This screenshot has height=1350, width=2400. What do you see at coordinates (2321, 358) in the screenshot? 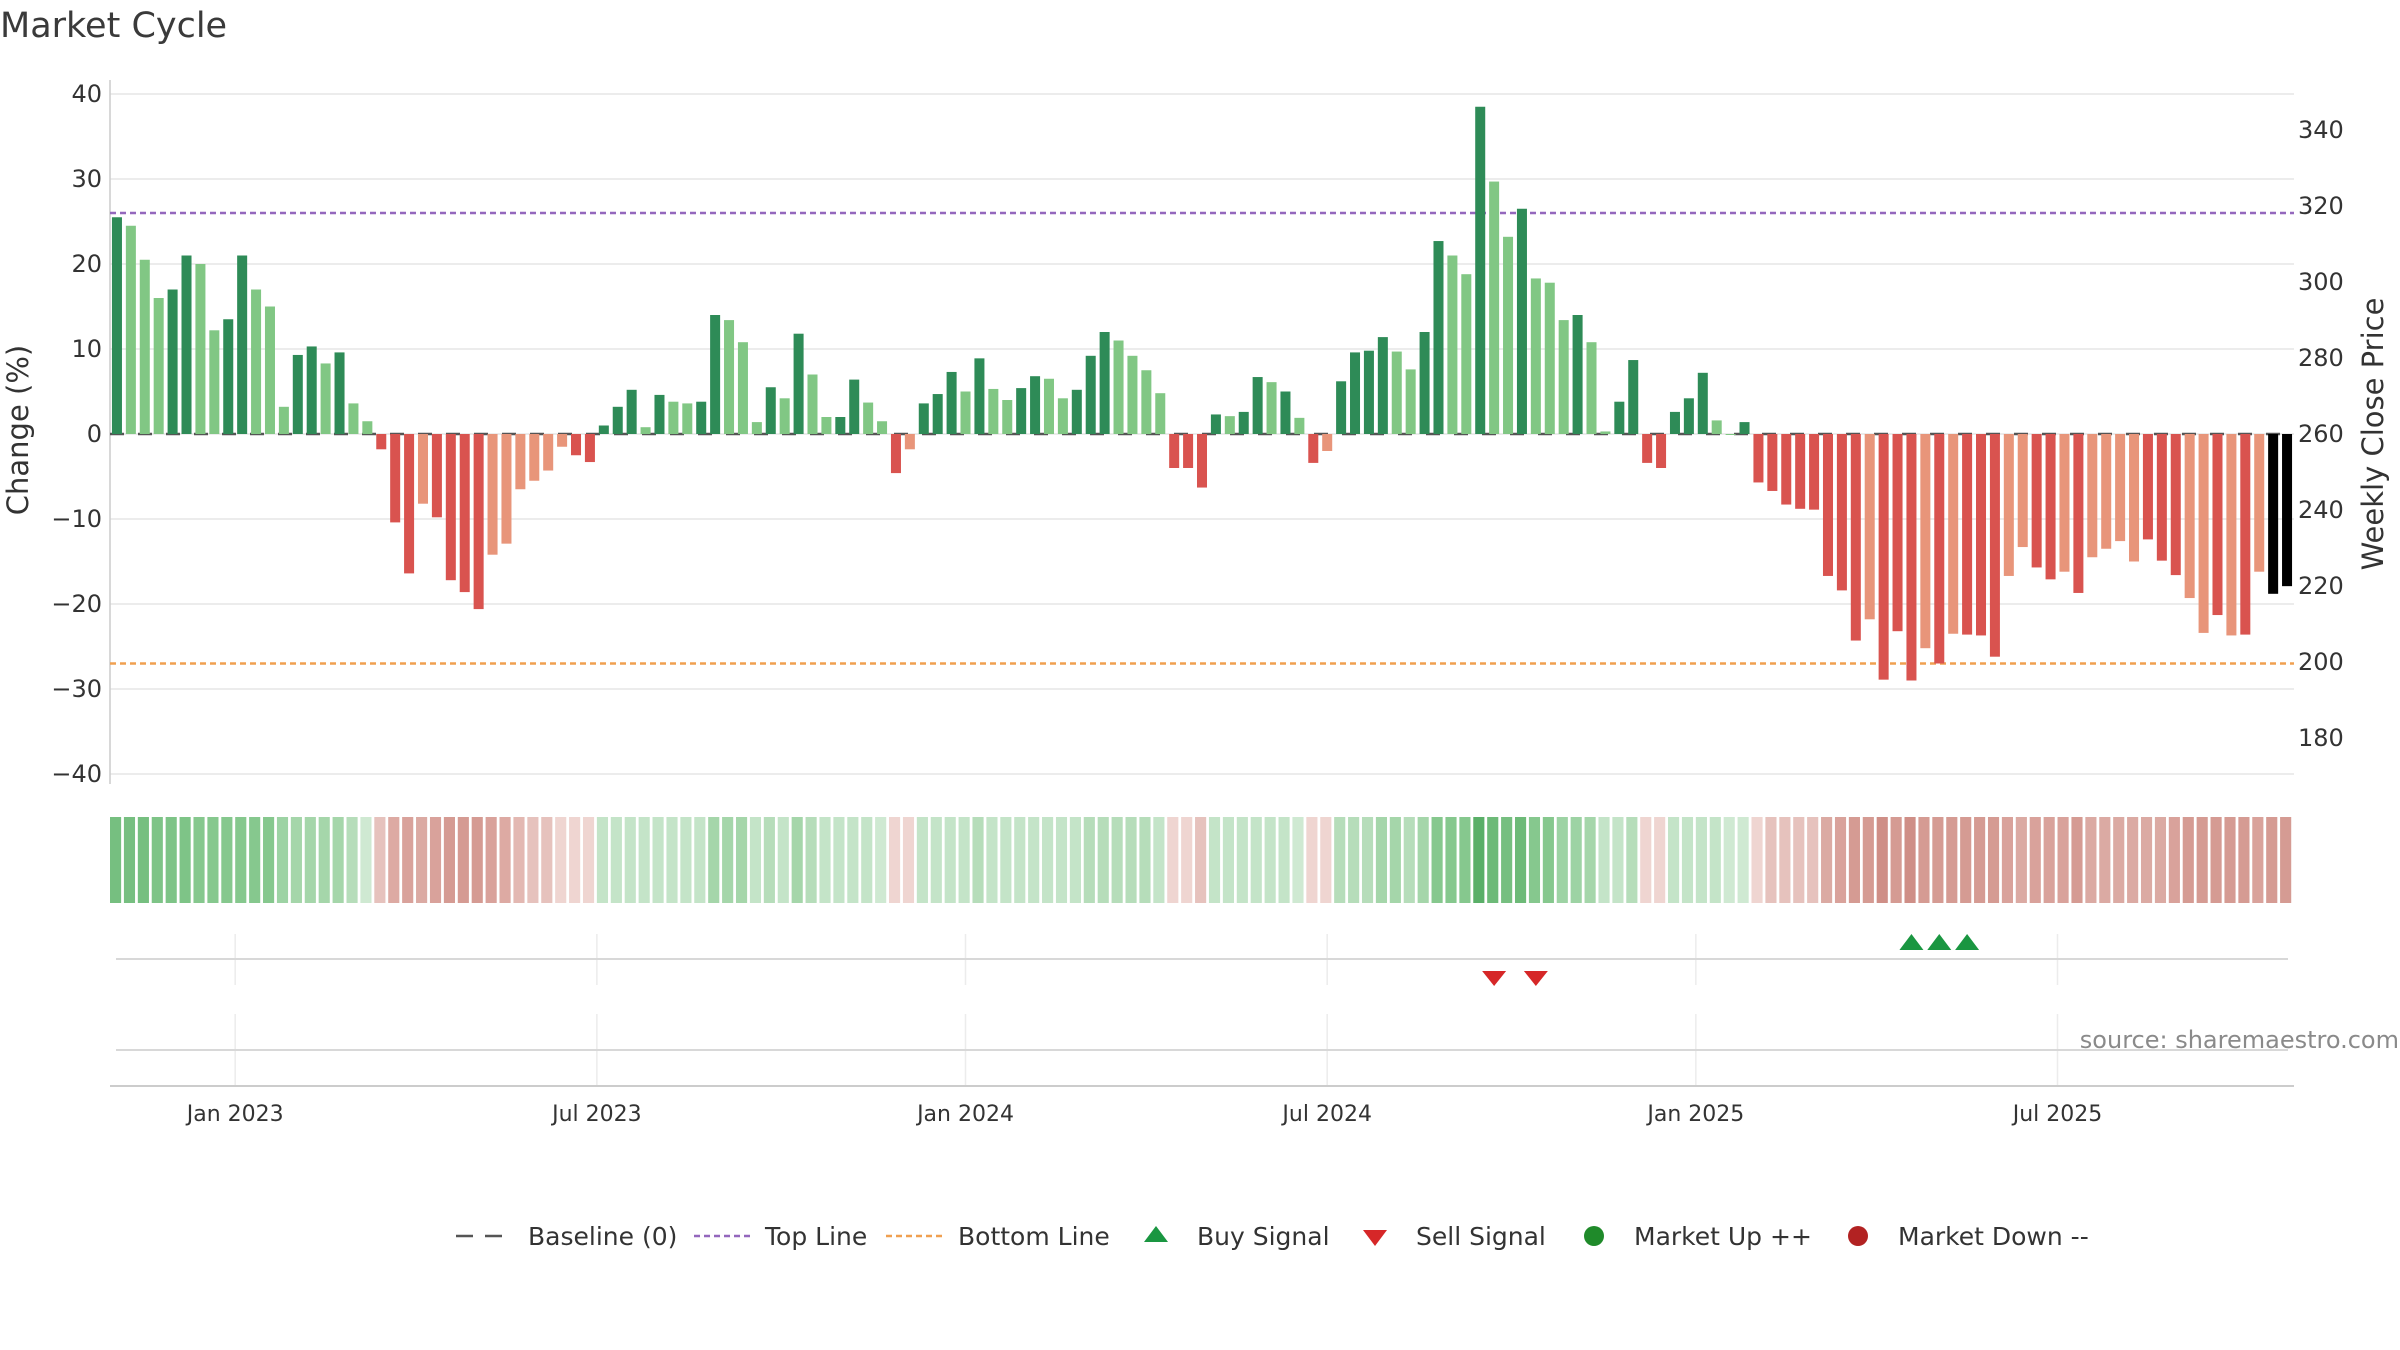
I see `y2-tick-label: 280` at bounding box center [2321, 358].